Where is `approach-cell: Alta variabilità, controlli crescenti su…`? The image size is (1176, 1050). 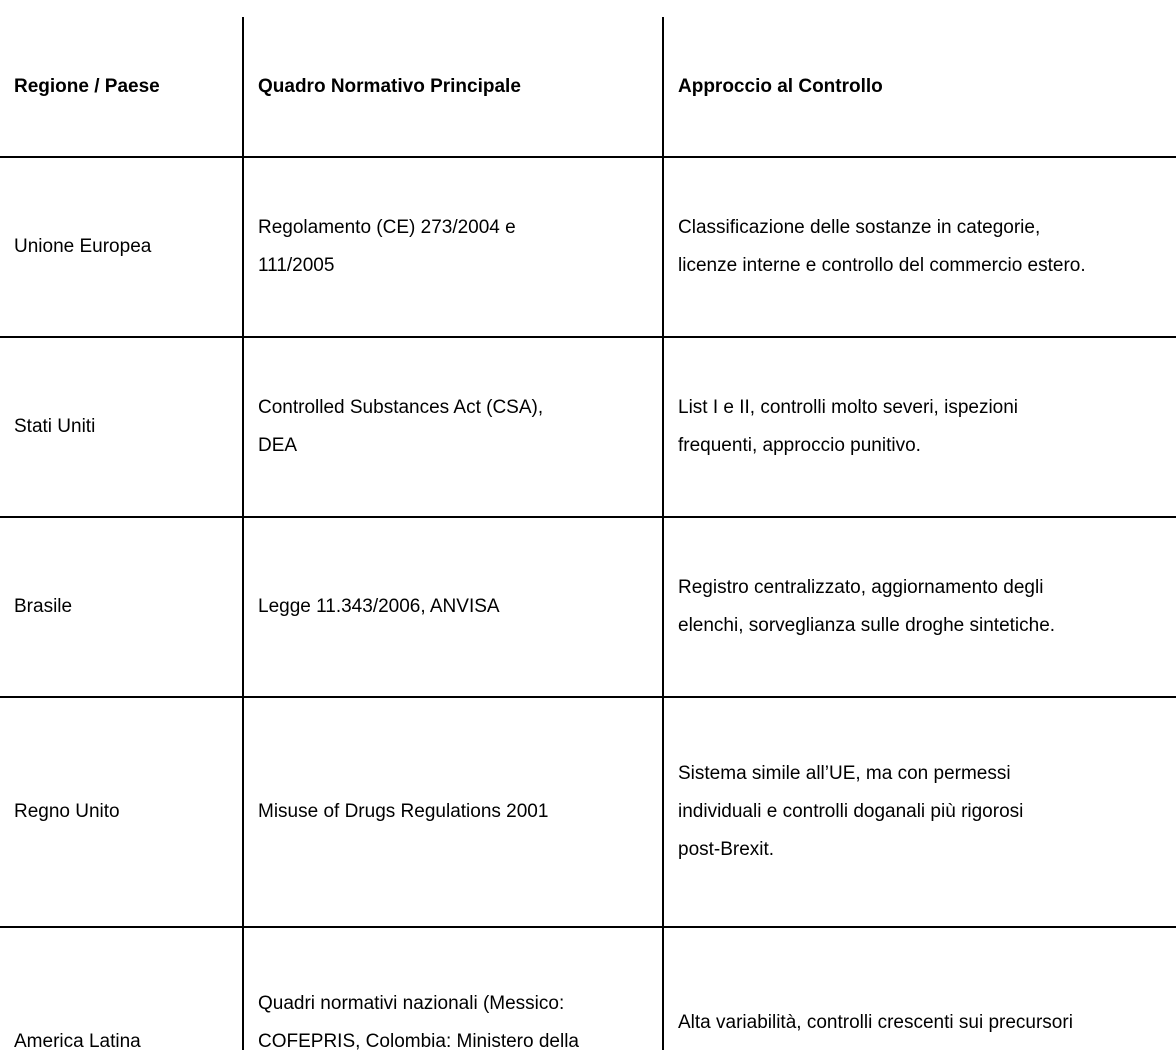
approach-cell: Alta variabilità, controlli crescenti su… is located at coordinates (919, 988).